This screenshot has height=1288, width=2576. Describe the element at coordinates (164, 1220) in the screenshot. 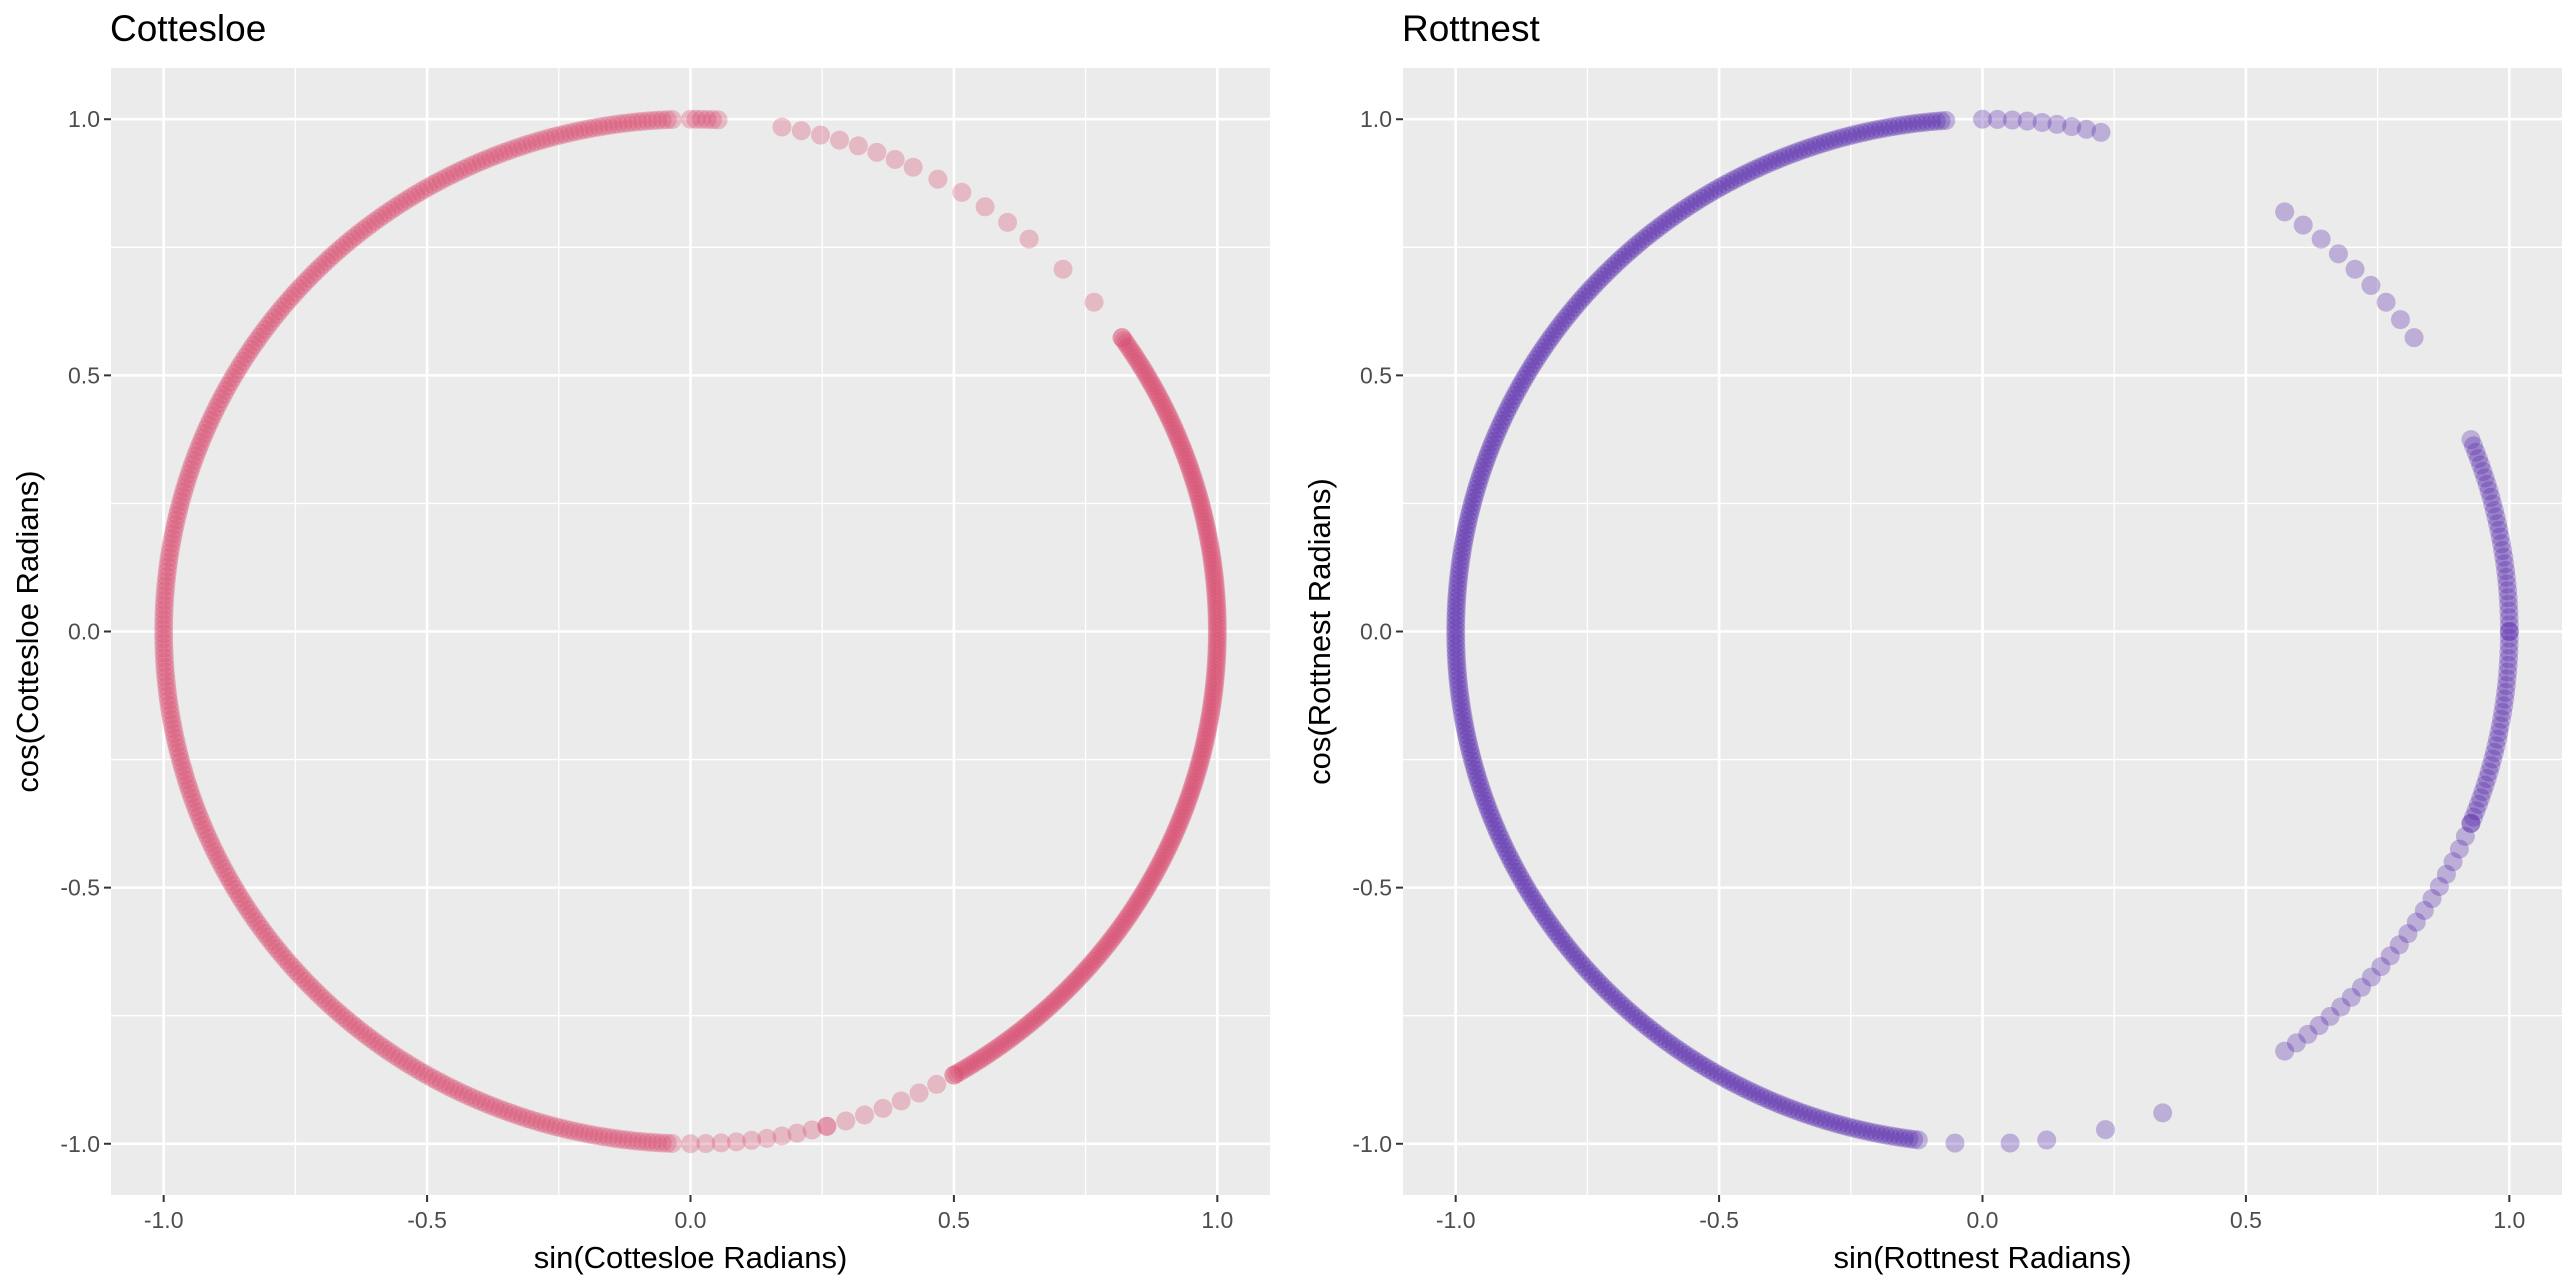

I see `x-tick-label: -1.0` at that location.